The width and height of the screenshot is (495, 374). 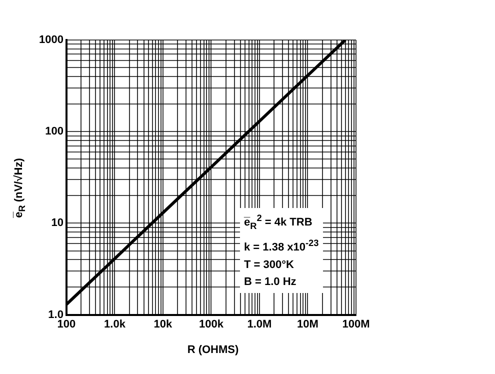 What do you see at coordinates (56, 314) in the screenshot?
I see `y-tick-label: 1.0` at bounding box center [56, 314].